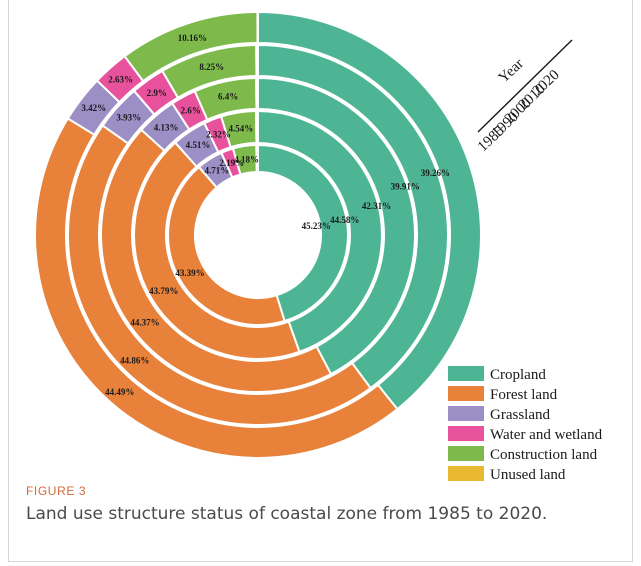  I want to click on legend-label-unused-land: Unused land, so click(528, 475).